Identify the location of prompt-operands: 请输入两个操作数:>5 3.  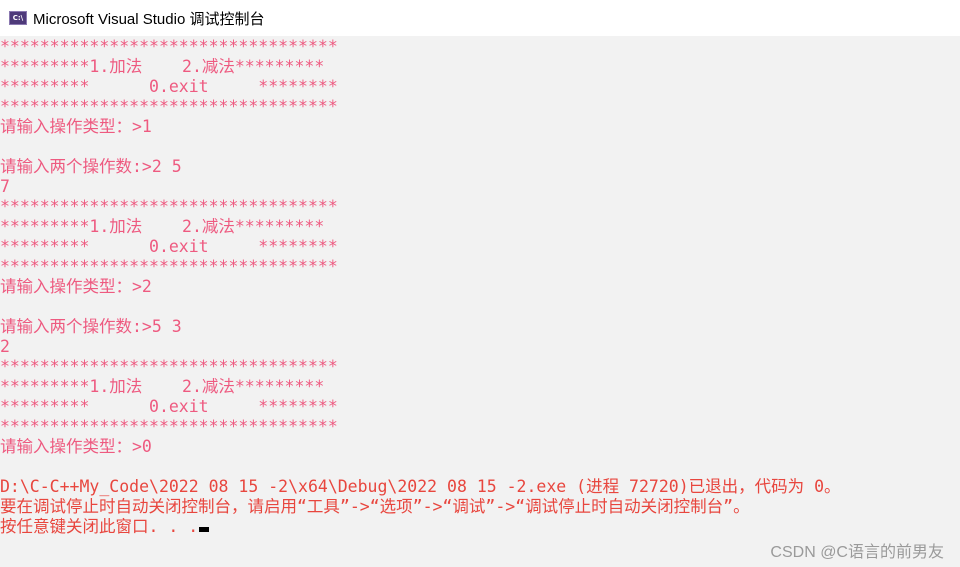
(91, 326).